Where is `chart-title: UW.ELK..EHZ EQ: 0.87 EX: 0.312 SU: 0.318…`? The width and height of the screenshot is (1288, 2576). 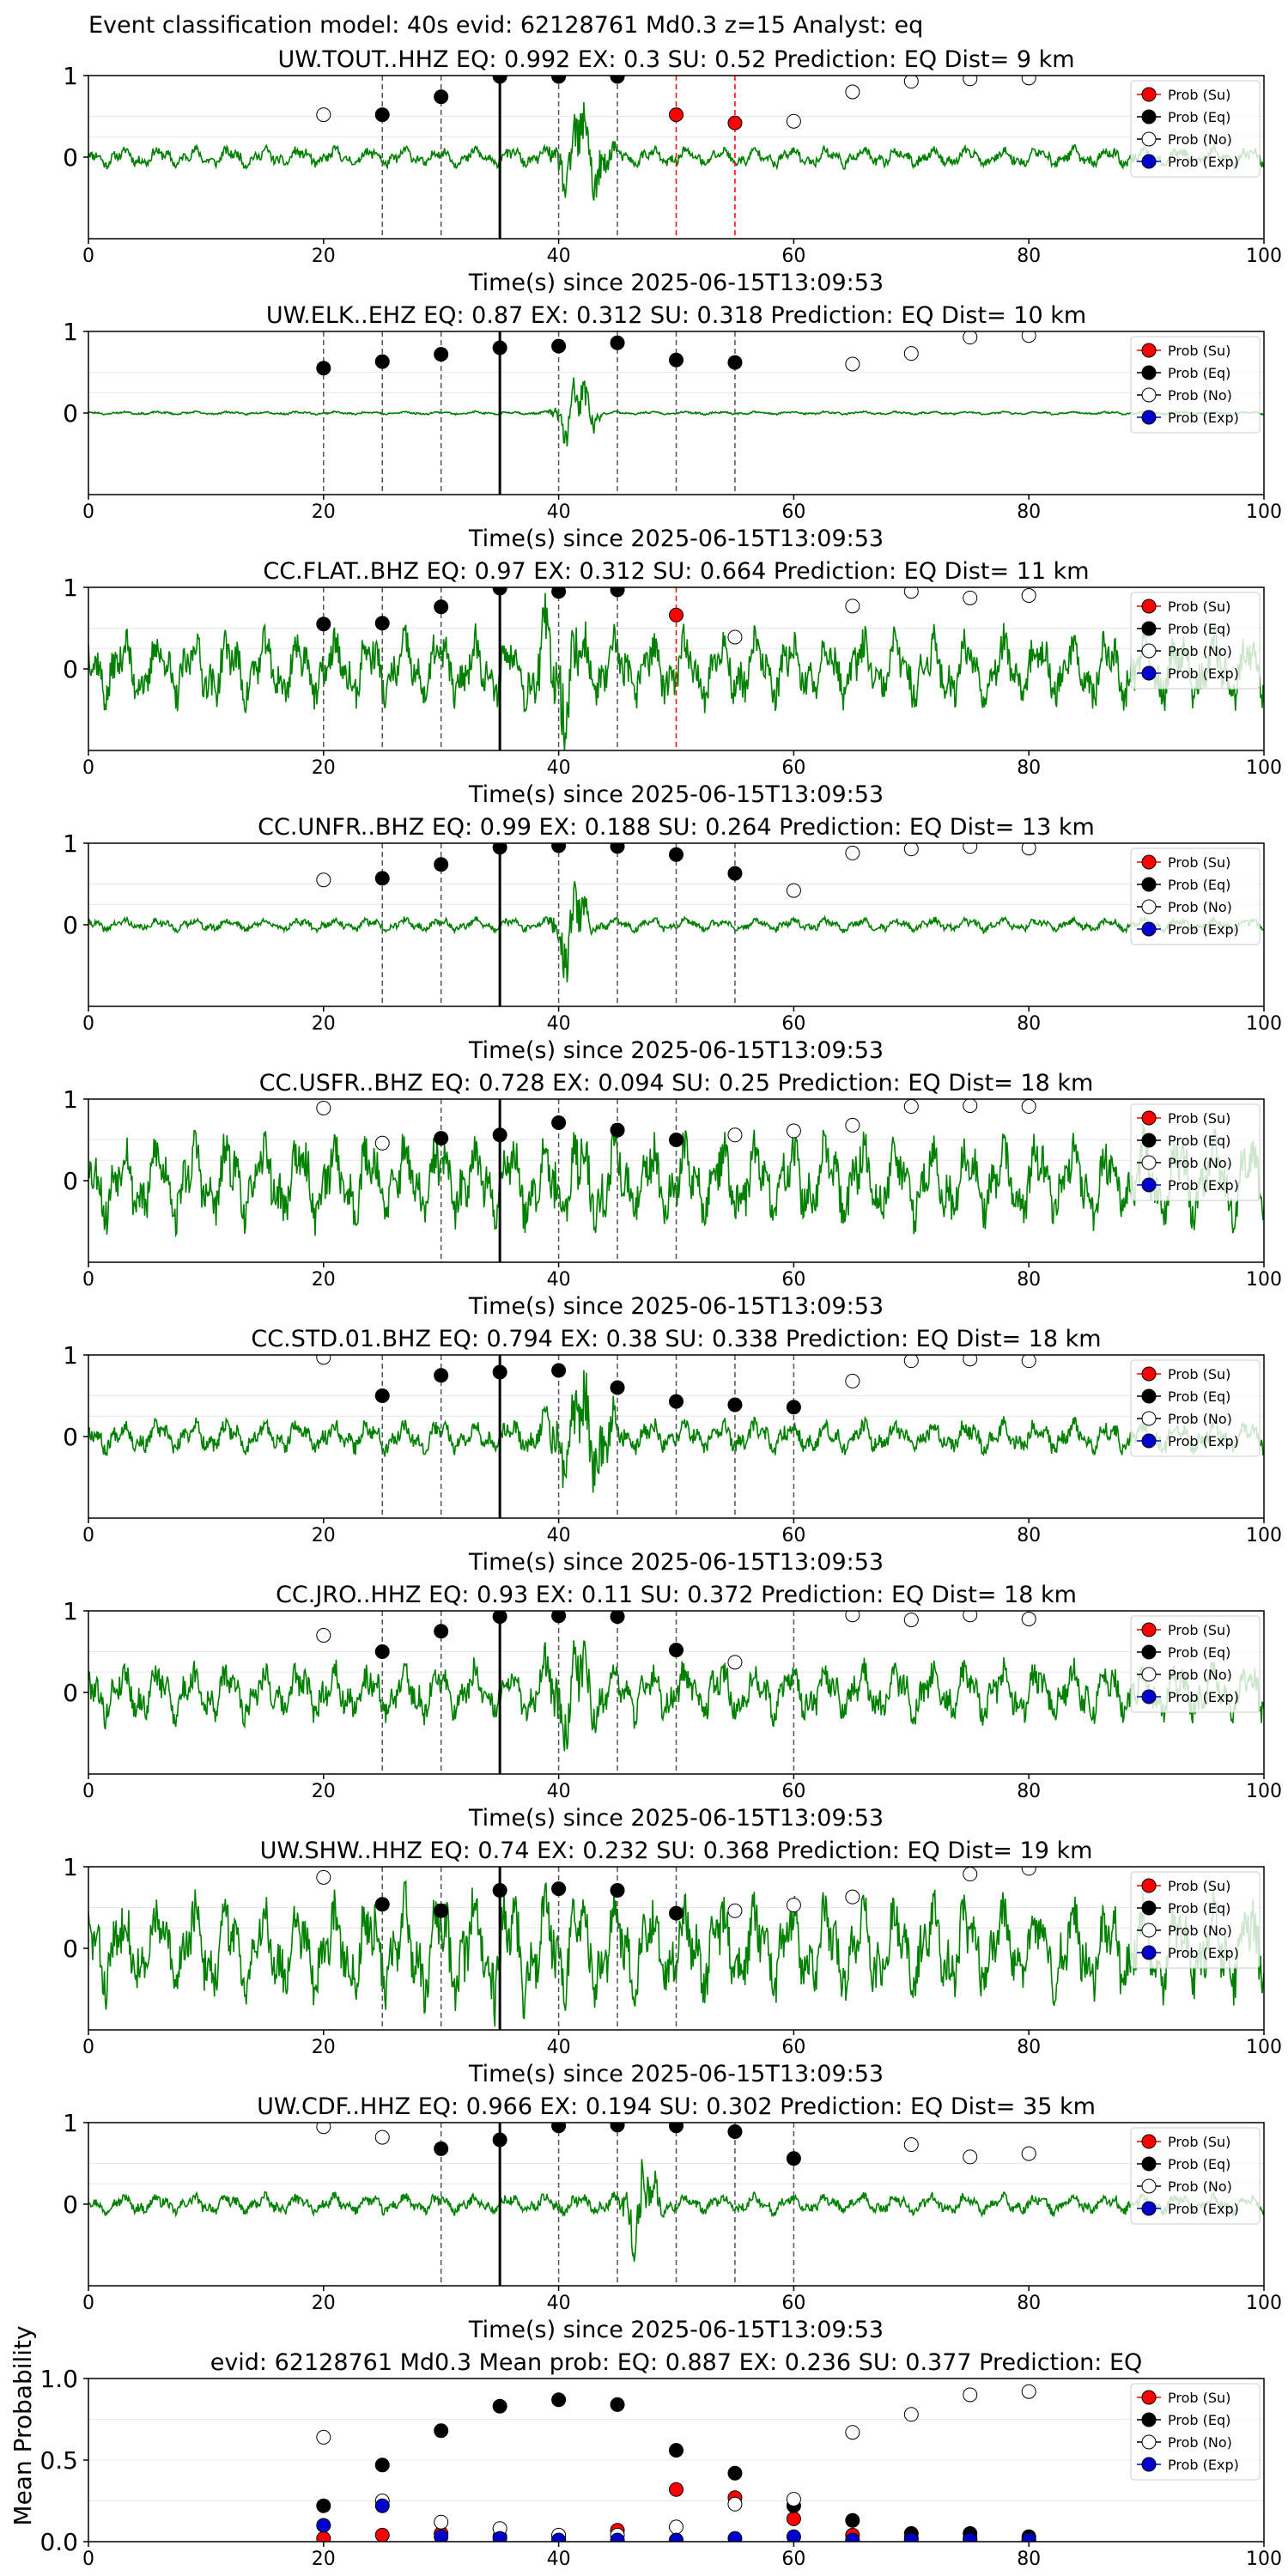
chart-title: UW.ELK..EHZ EQ: 0.87 EX: 0.312 SU: 0.318… is located at coordinates (676, 315).